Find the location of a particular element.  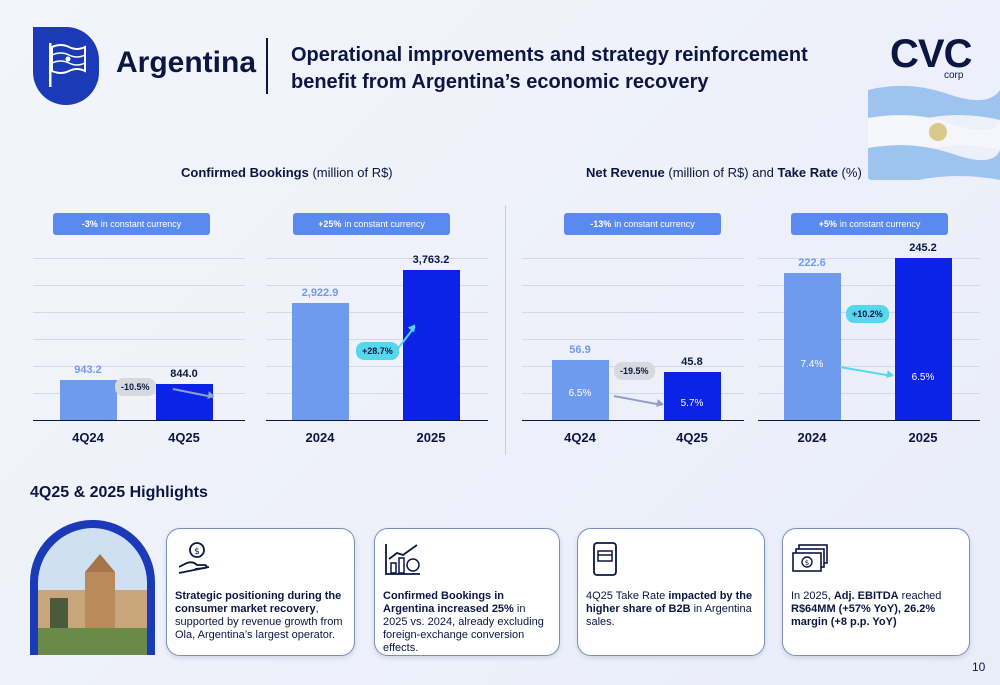

bar-value-label: 56.9 is located at coordinates (580, 350).